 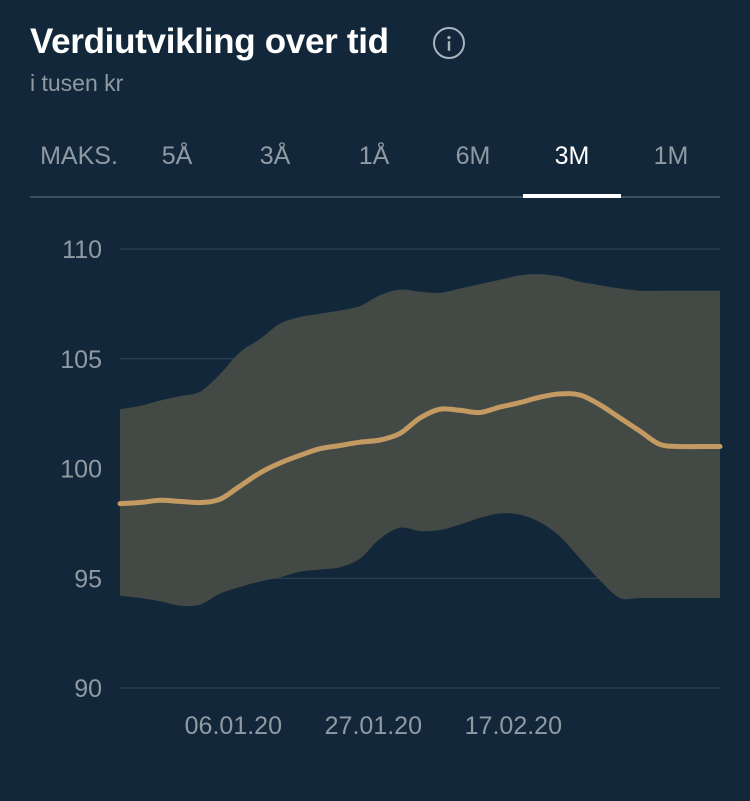 I want to click on x-tick-label: 17.02.20, so click(x=513, y=726).